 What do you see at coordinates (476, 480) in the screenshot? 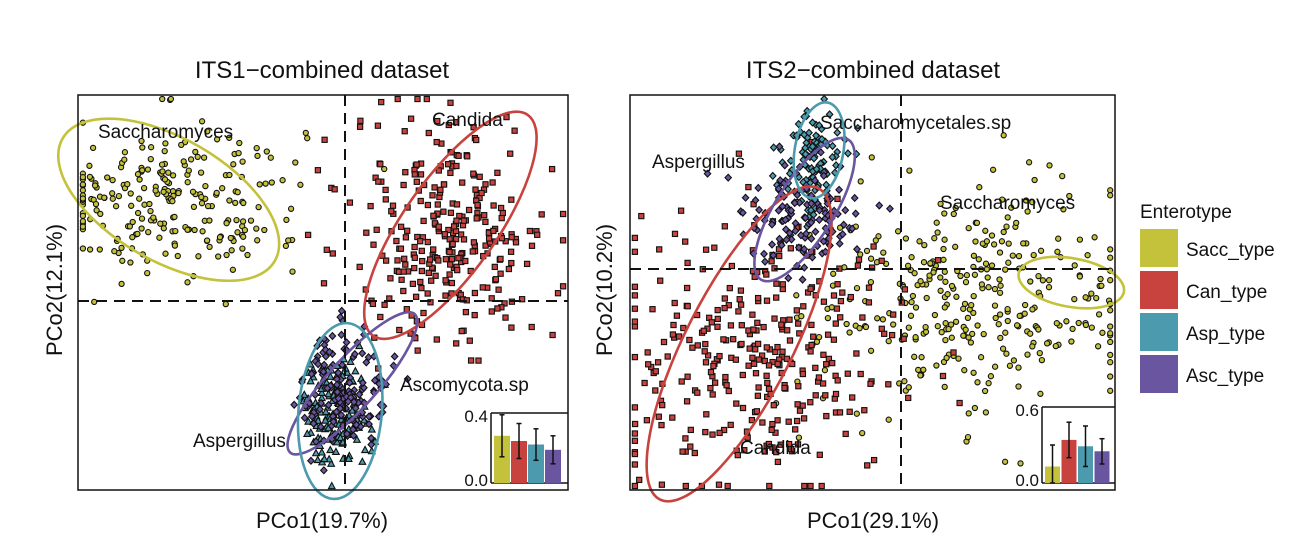
I see `panel-1-inset-tick-zero: 0.0` at bounding box center [476, 480].